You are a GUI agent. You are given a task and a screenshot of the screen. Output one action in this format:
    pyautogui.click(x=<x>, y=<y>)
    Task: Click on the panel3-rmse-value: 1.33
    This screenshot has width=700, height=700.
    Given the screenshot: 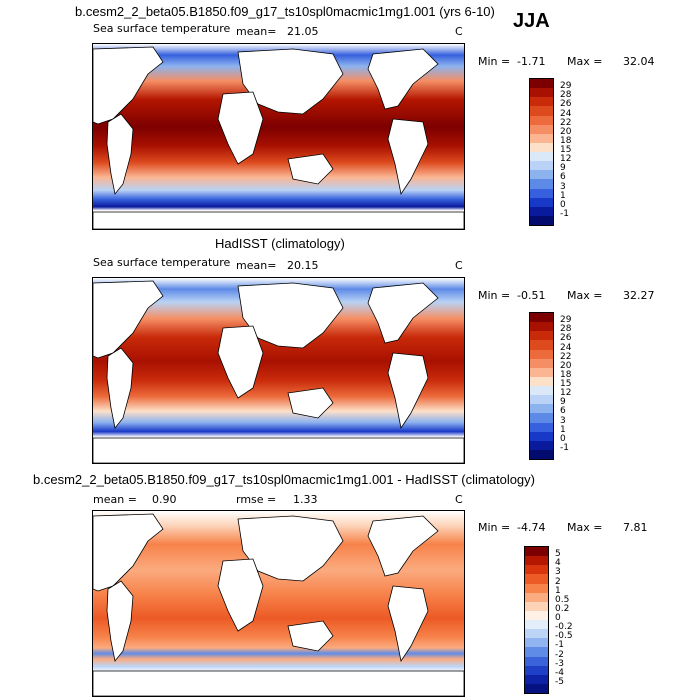 What is the action you would take?
    pyautogui.click(x=305, y=499)
    